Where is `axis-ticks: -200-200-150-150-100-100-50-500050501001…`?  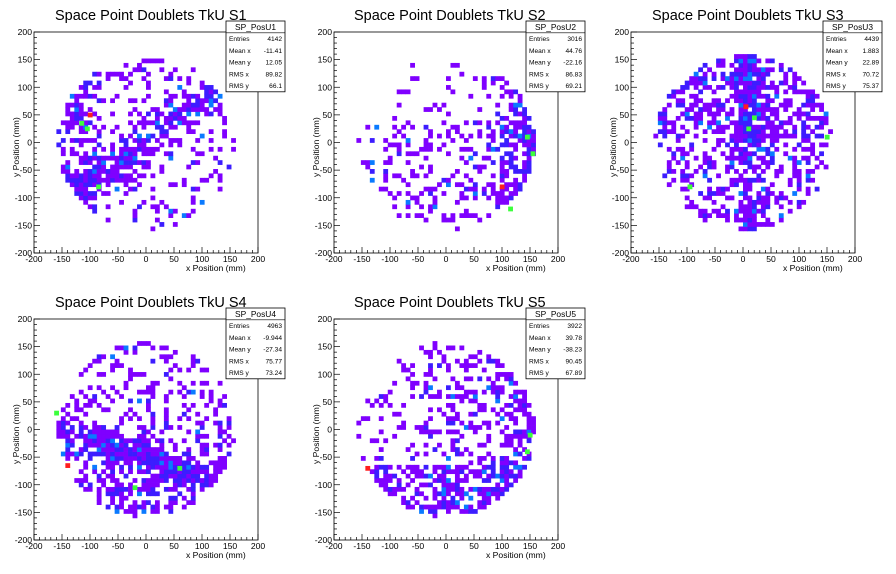 axis-ticks: -200-200-150-150-100-100-50-500050501001… is located at coordinates (440, 432).